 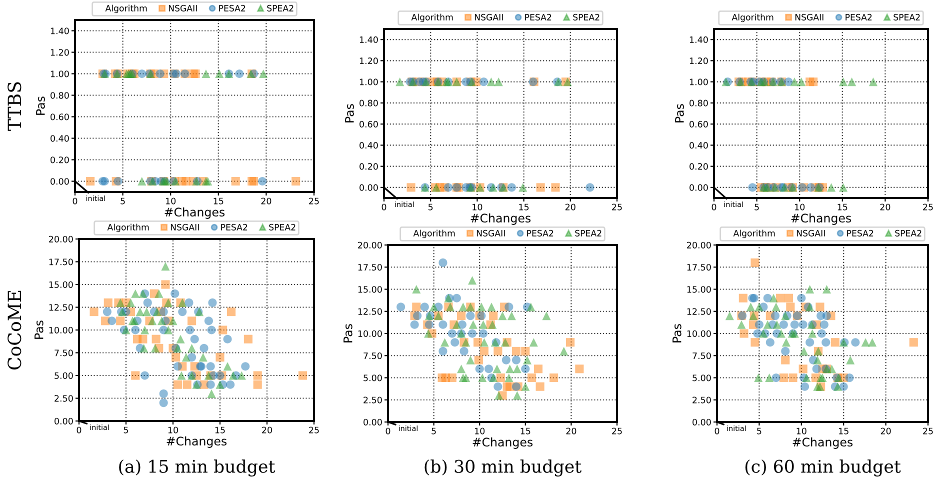 I want to click on y-tick-label: 7.50, so click(x=63, y=353).